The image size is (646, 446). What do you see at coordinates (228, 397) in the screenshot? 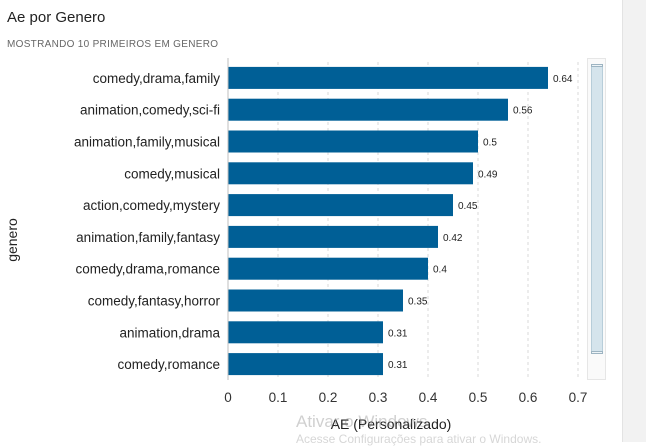
I see `x-tick-label: 0` at bounding box center [228, 397].